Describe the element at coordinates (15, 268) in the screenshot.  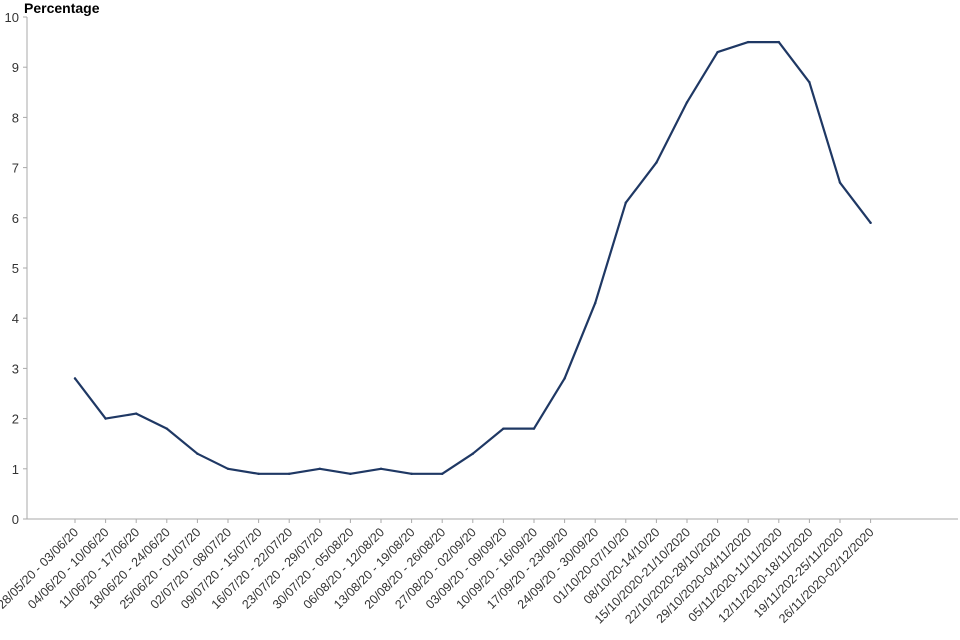
I see `y-tick-label: 5` at that location.